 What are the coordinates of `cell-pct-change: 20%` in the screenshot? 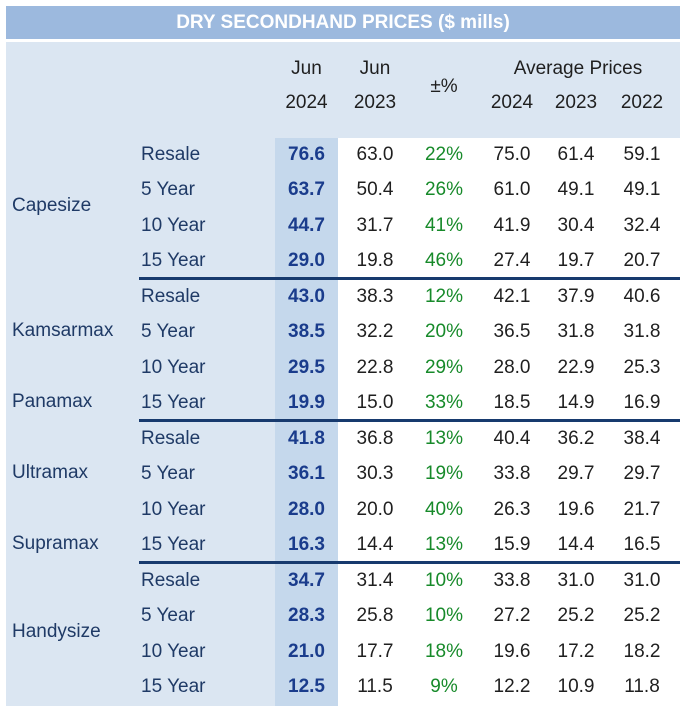 It's located at (444, 331).